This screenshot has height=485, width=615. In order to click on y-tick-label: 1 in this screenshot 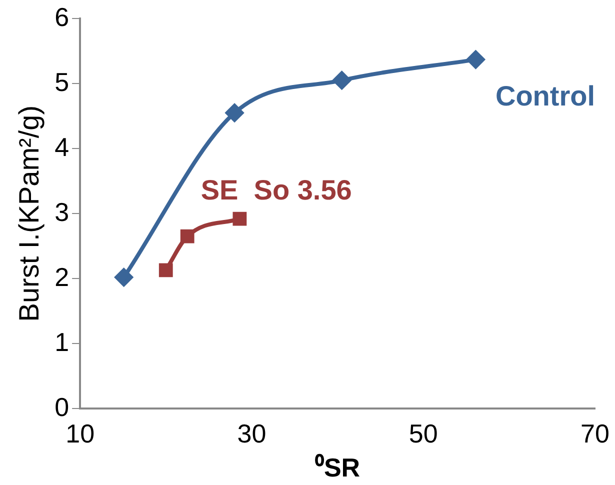, I will do `click(62, 341)`.